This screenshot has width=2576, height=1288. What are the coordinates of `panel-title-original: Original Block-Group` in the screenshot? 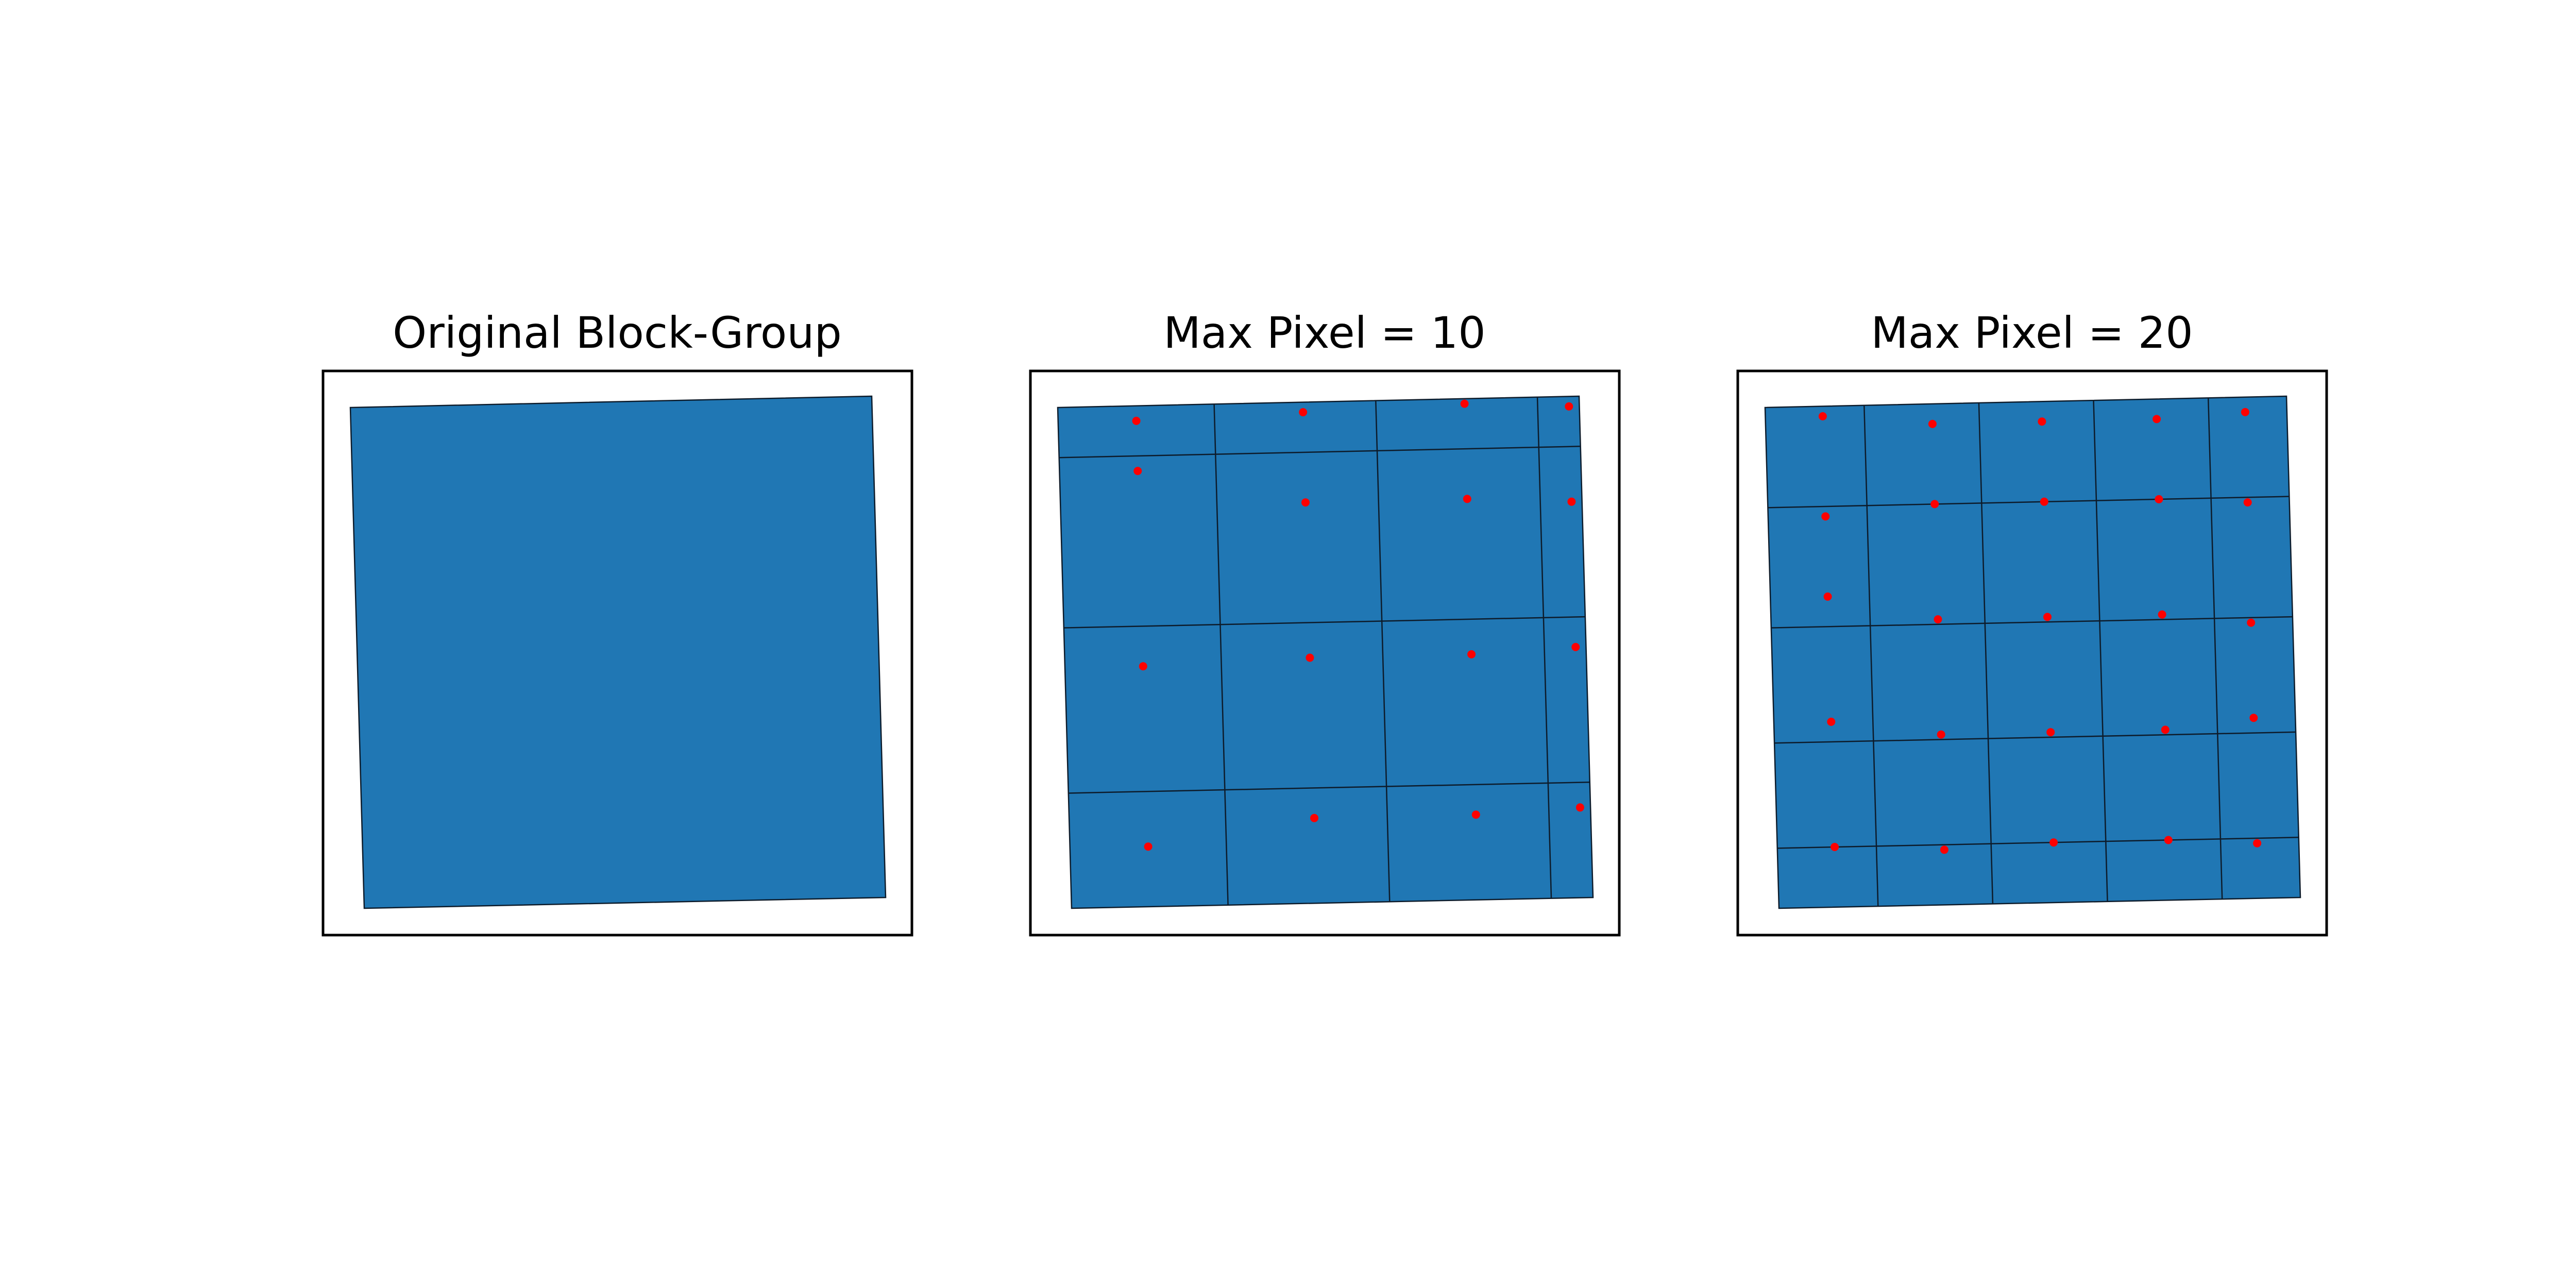 It's located at (617, 333).